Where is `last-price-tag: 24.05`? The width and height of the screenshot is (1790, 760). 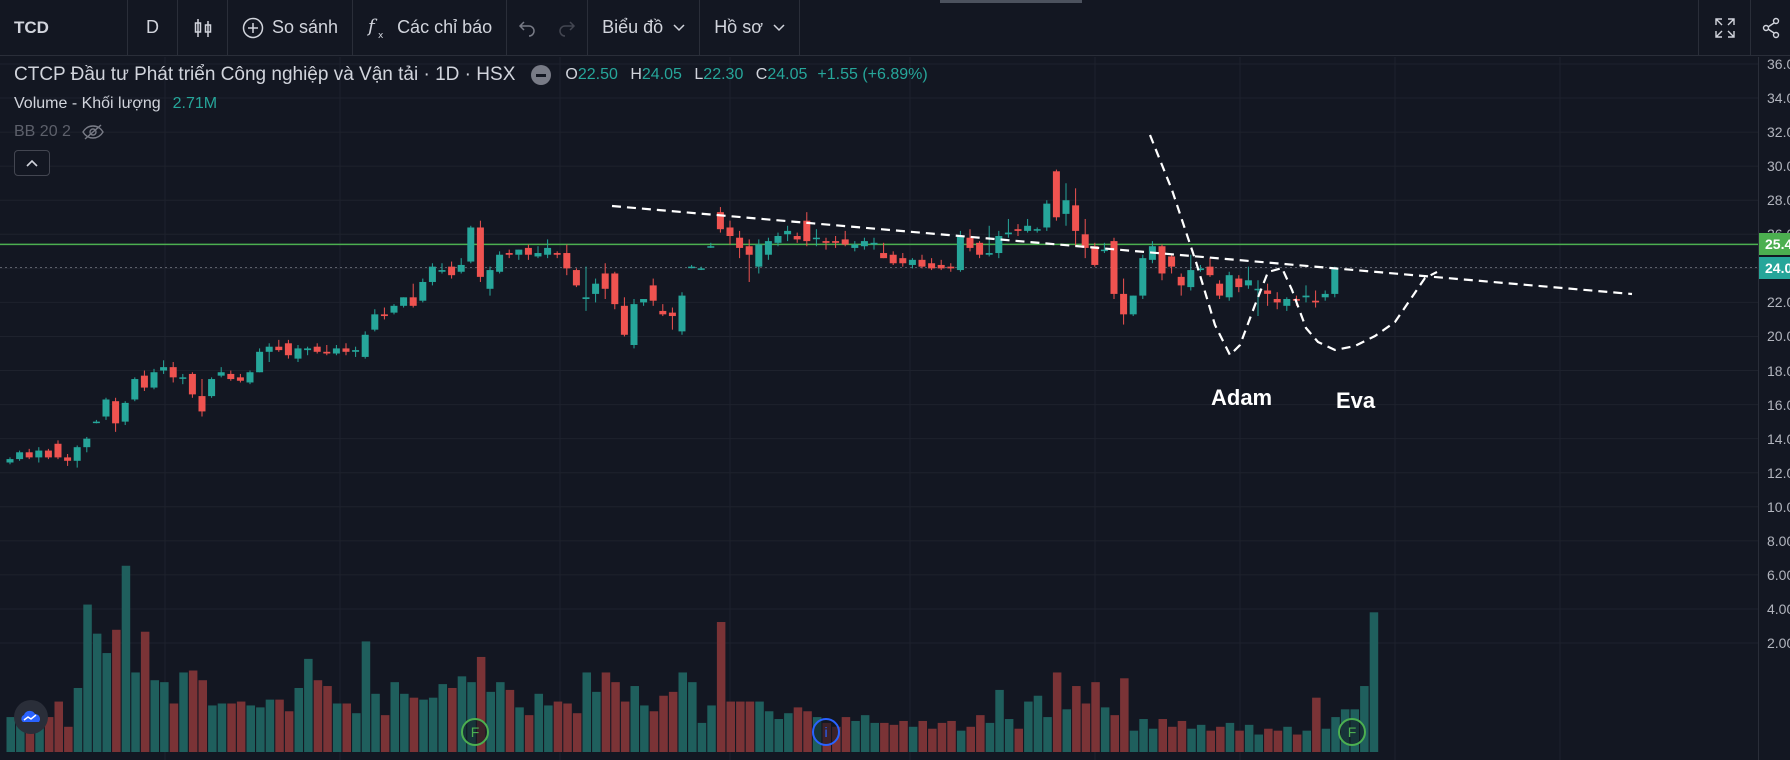
last-price-tag: 24.05 is located at coordinates (1774, 267).